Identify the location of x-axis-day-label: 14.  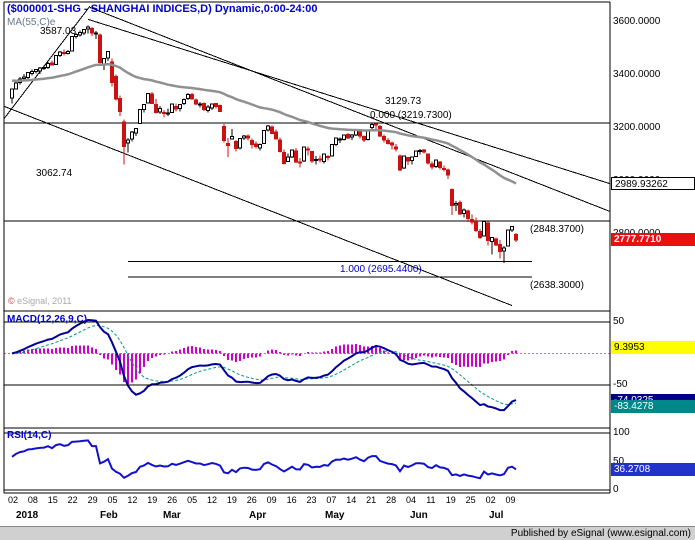
(351, 500).